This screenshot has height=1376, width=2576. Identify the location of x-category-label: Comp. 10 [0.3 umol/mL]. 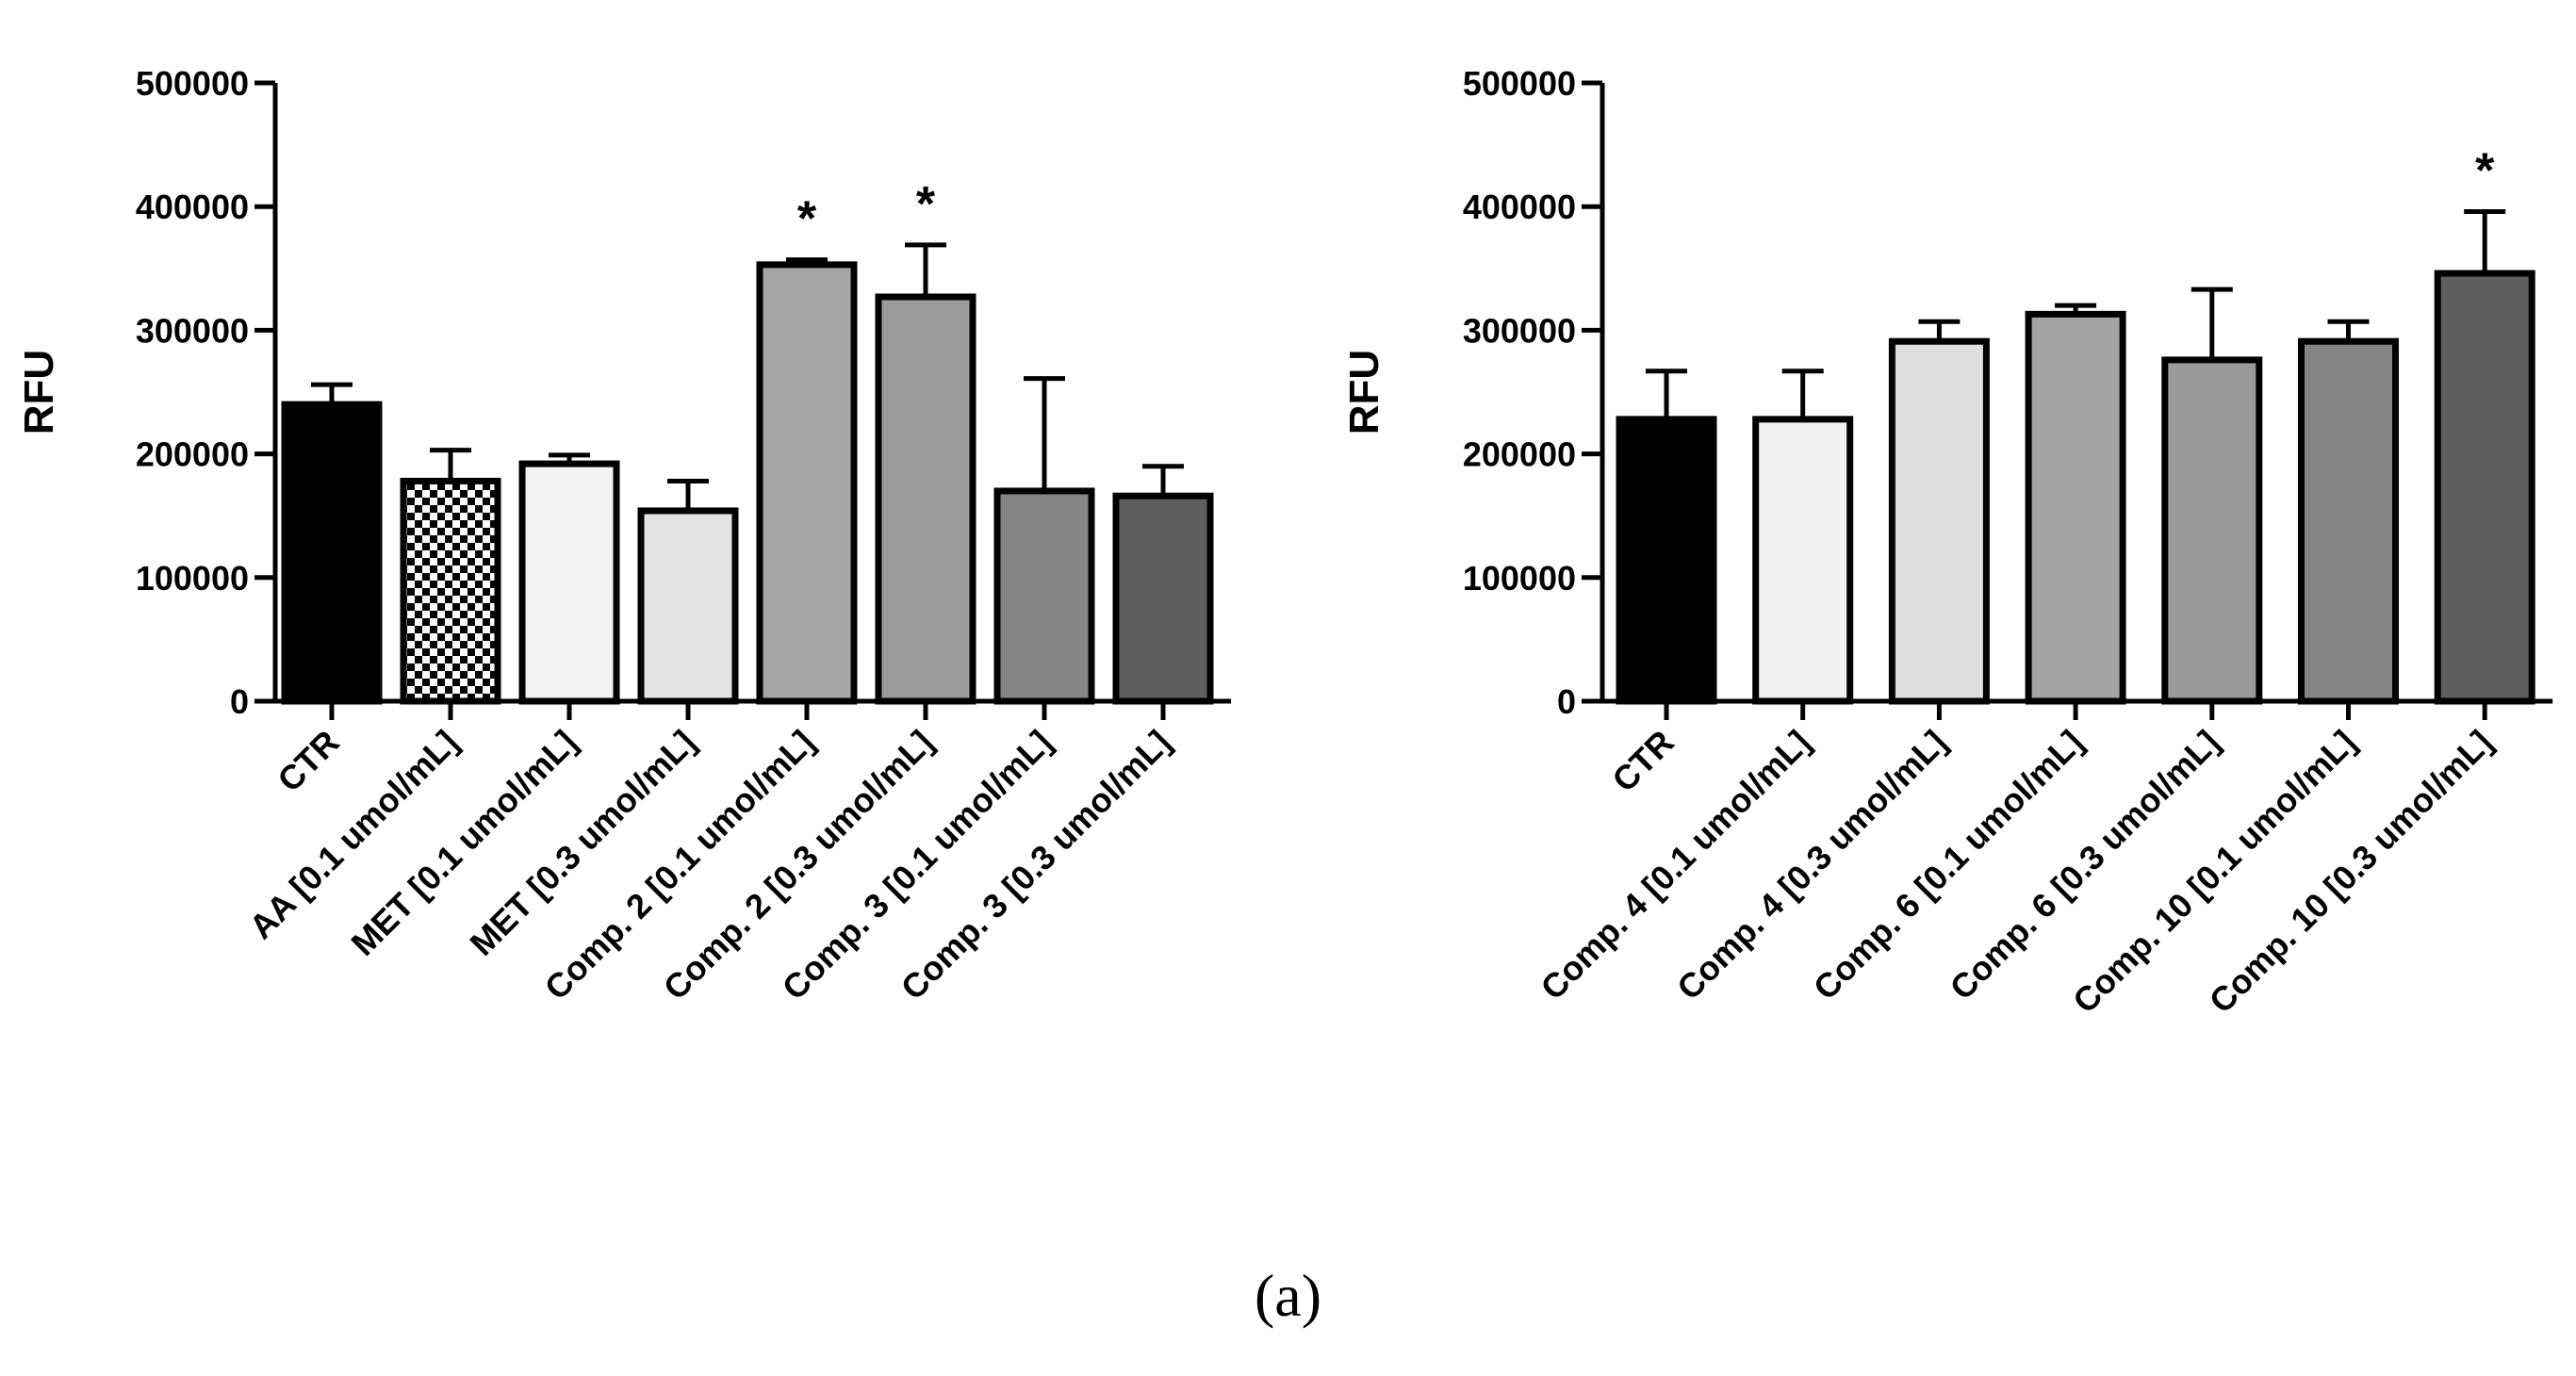
(2351, 872).